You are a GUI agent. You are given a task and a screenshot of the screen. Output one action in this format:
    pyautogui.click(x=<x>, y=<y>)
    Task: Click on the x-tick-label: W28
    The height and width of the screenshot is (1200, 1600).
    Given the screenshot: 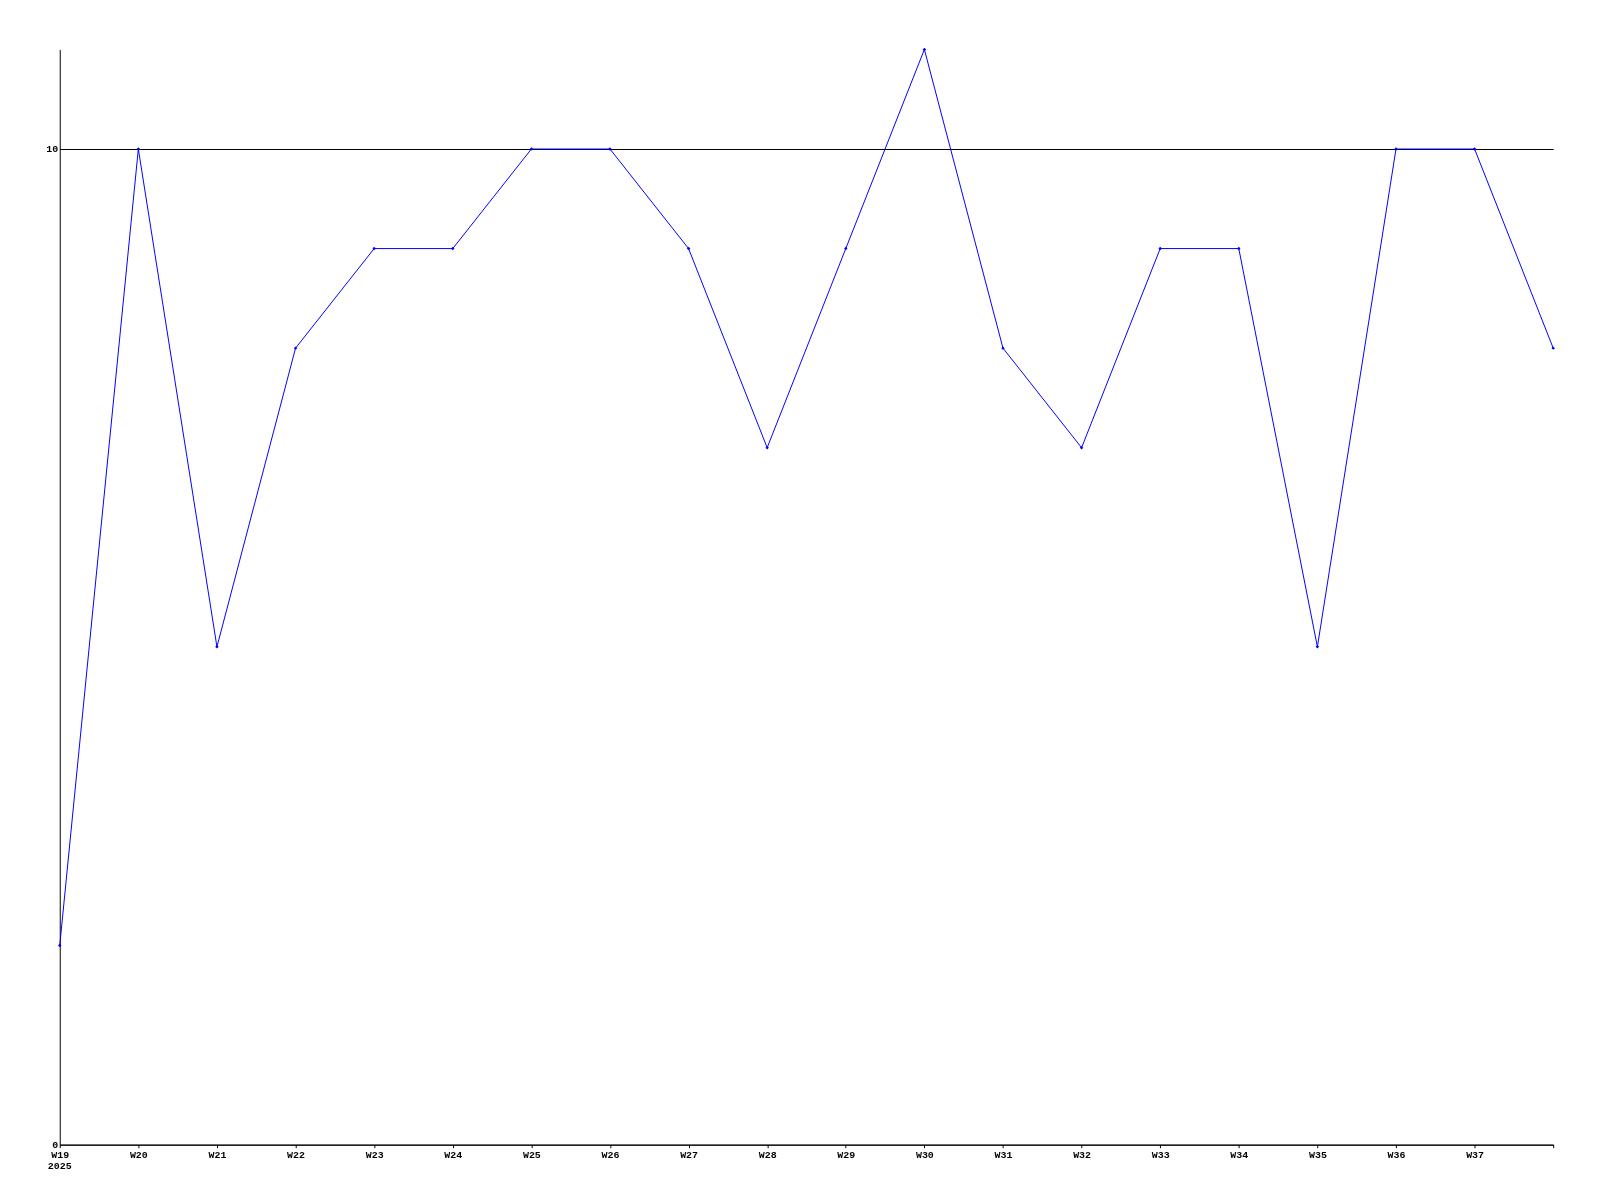 What is the action you would take?
    pyautogui.click(x=767, y=1156)
    